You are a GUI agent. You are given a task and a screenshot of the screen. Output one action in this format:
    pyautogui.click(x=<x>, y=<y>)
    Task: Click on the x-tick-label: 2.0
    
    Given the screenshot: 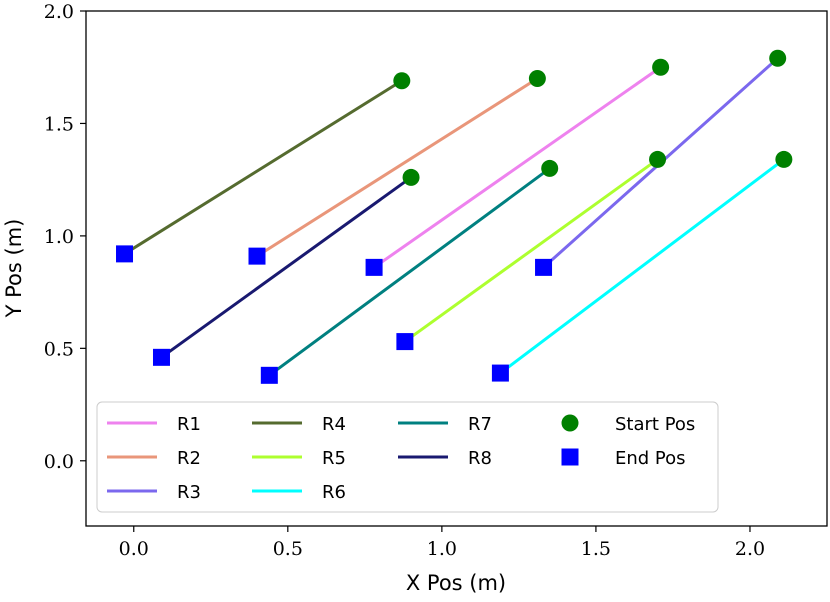 What is the action you would take?
    pyautogui.click(x=750, y=549)
    